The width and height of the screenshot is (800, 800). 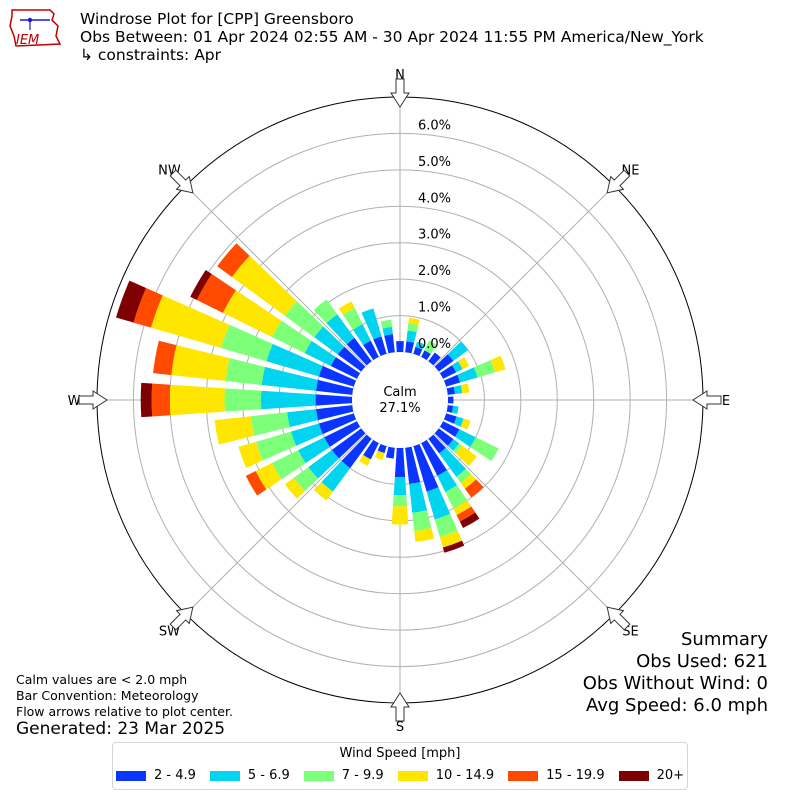 I want to click on obs-without-wind: Obs Without Wind: 0, so click(x=675, y=683).